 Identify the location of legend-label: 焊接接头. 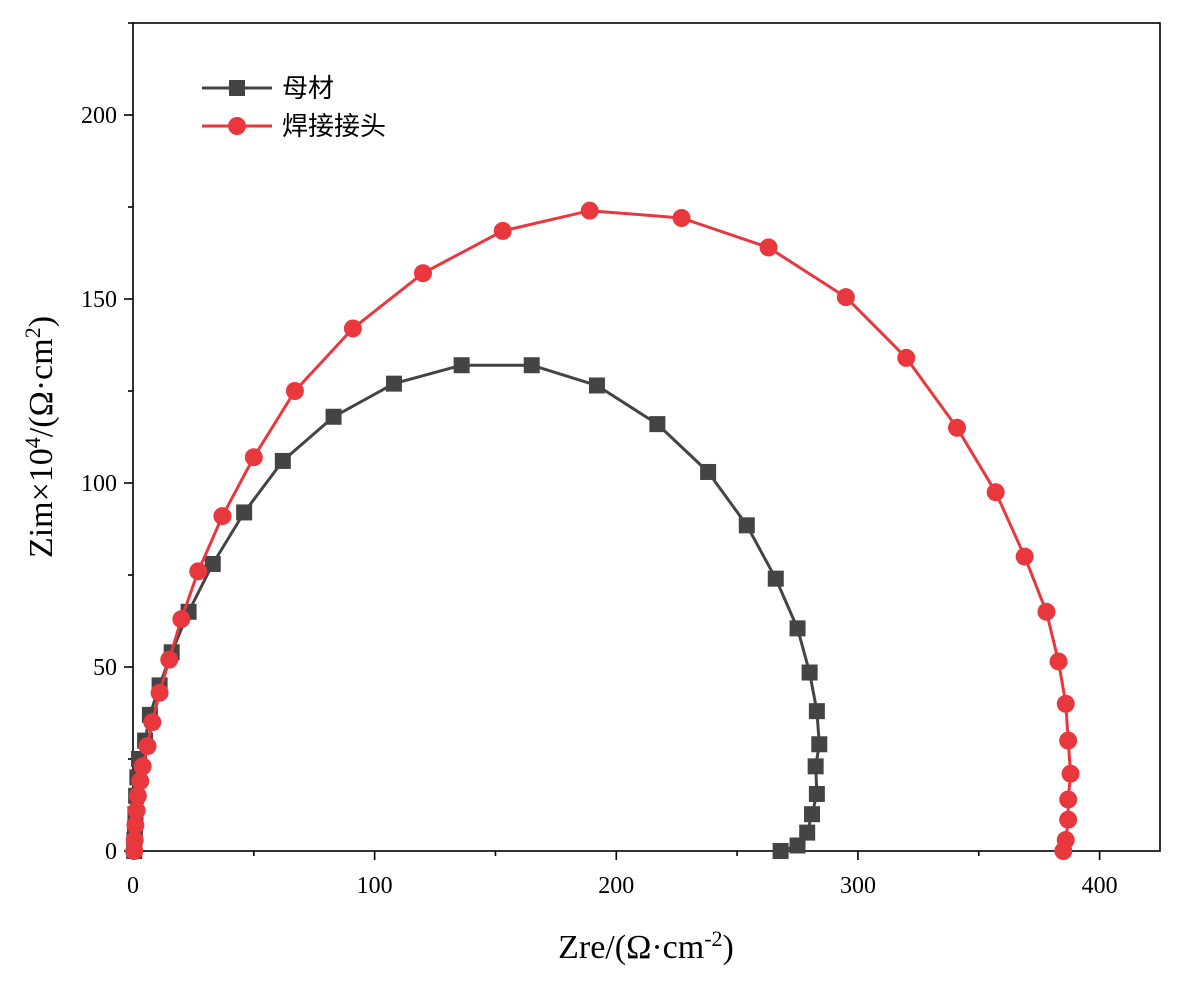
(334, 127).